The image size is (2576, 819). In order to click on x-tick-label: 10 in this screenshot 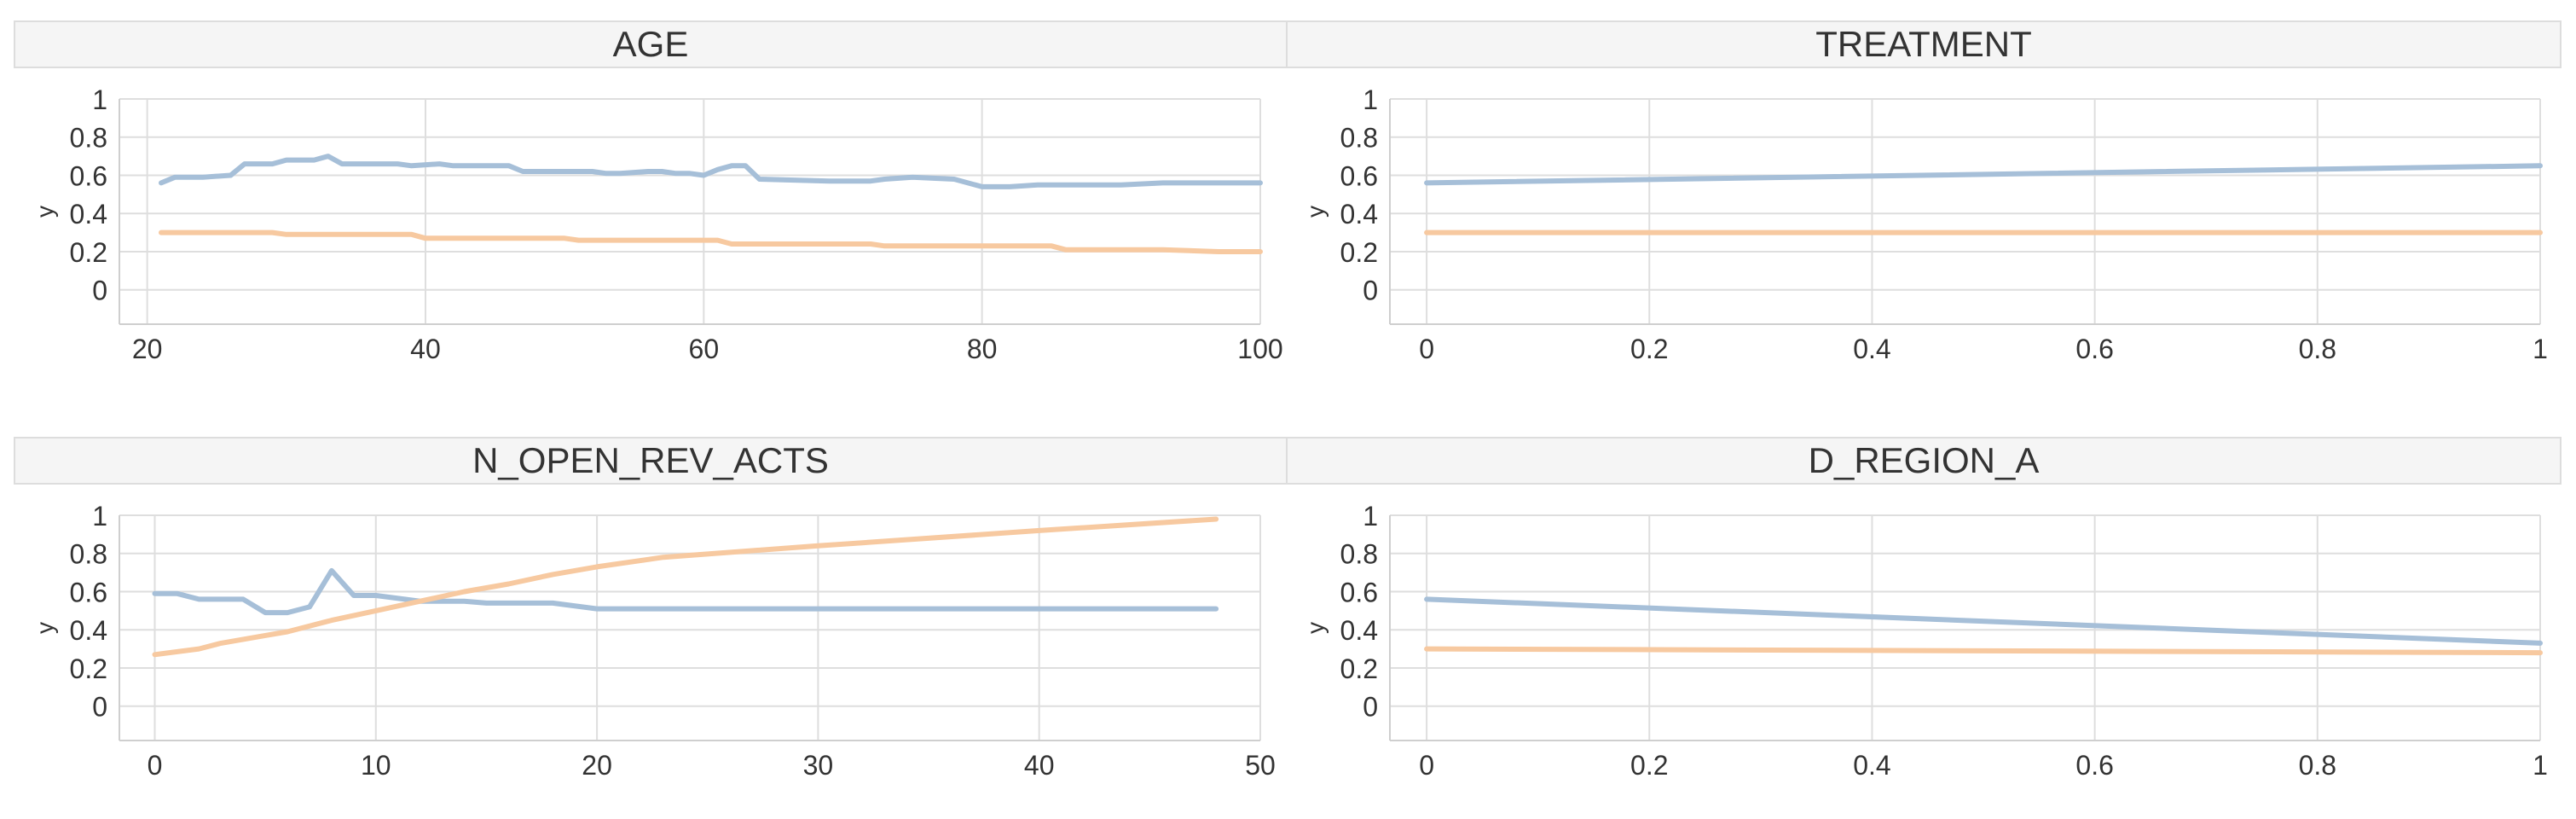, I will do `click(376, 765)`.